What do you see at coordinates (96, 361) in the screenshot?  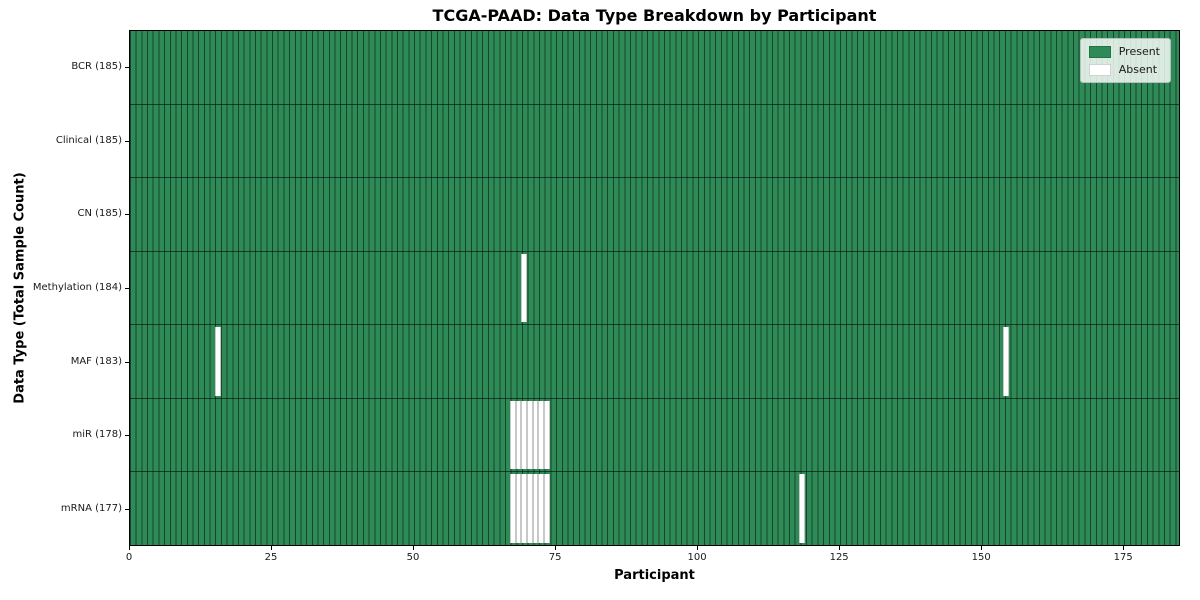 I see `y-tick-label: MAF (183)` at bounding box center [96, 361].